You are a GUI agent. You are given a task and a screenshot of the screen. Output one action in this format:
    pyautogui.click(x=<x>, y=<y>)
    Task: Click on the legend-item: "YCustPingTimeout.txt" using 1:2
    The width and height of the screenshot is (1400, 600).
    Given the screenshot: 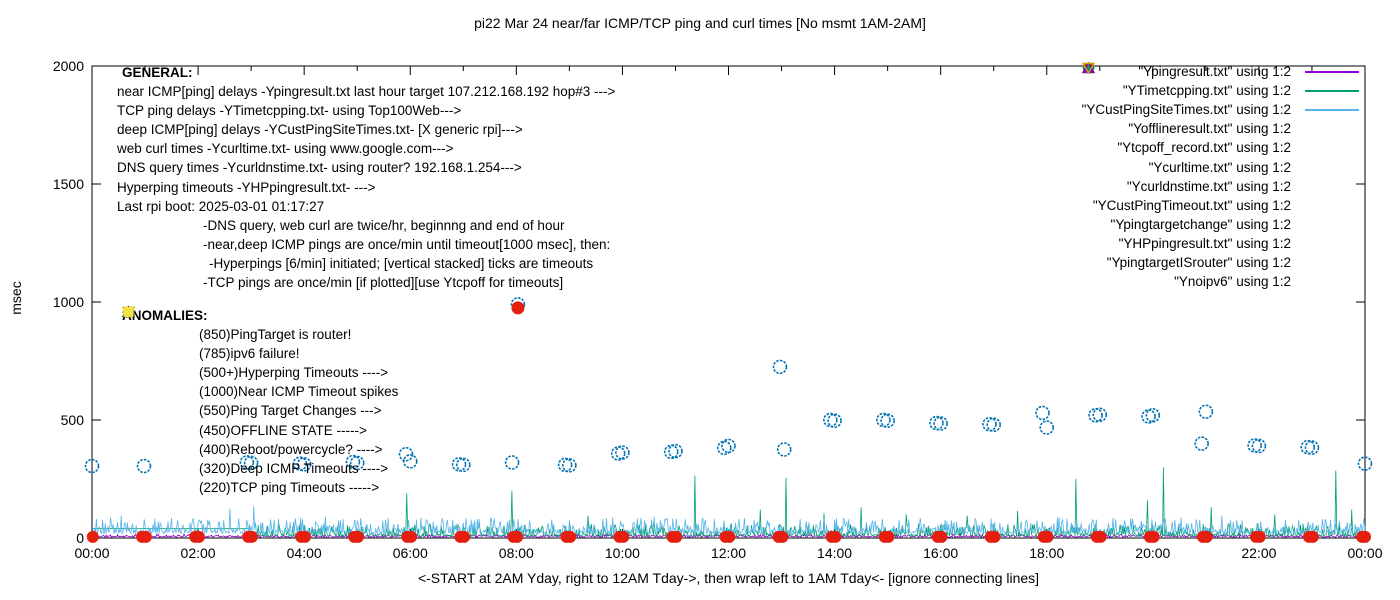 What is the action you would take?
    pyautogui.click(x=1223, y=138)
    